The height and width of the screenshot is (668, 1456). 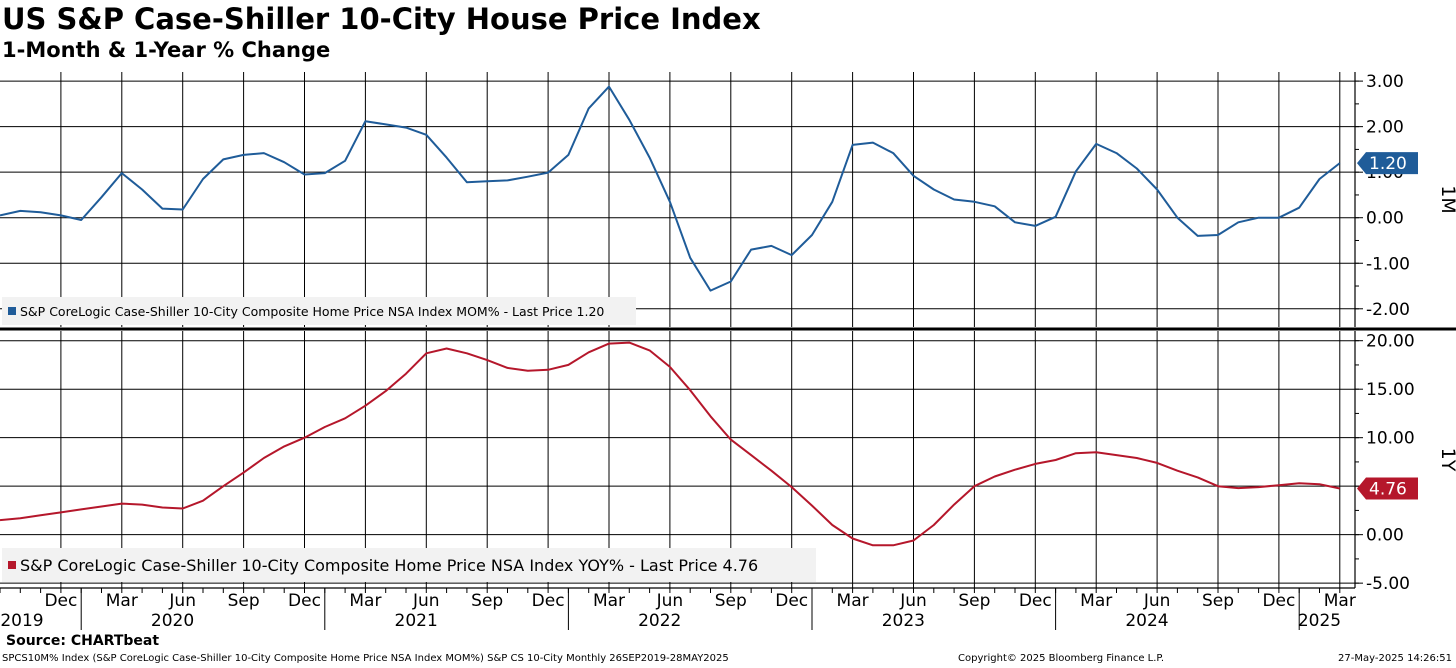 I want to click on panel-axis-label: 1Y, so click(x=1446, y=460).